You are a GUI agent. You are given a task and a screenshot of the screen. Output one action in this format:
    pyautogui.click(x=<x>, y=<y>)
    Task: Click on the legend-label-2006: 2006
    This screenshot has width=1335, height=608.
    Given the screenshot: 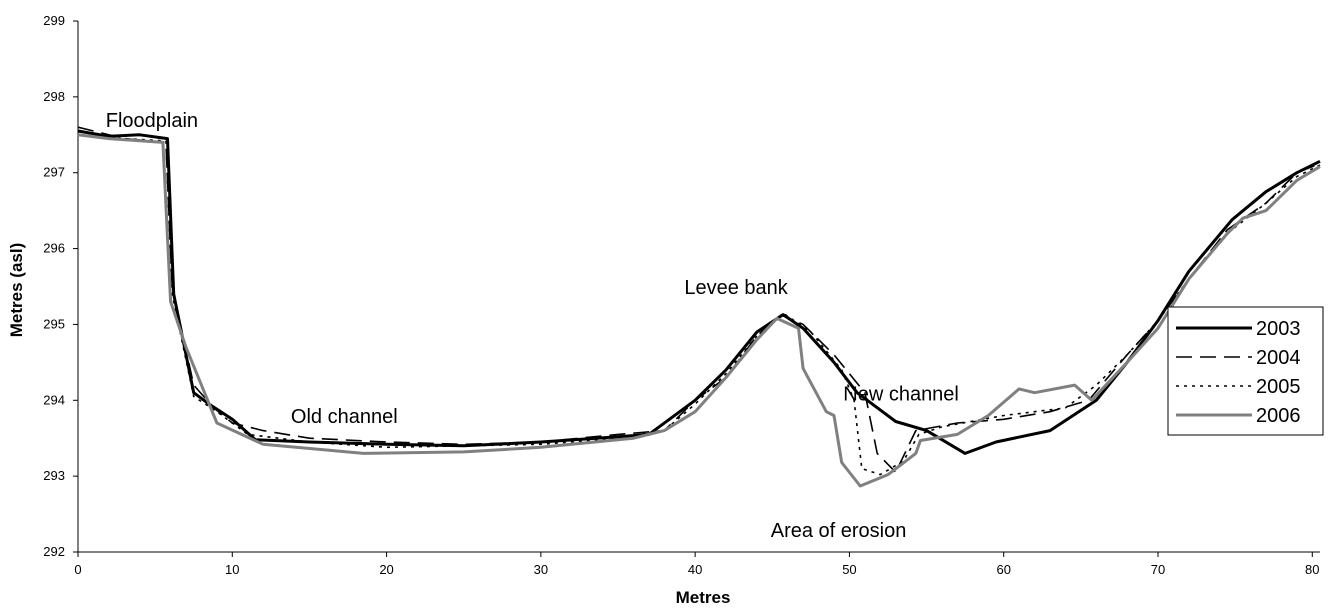 What is the action you would take?
    pyautogui.click(x=1278, y=416)
    